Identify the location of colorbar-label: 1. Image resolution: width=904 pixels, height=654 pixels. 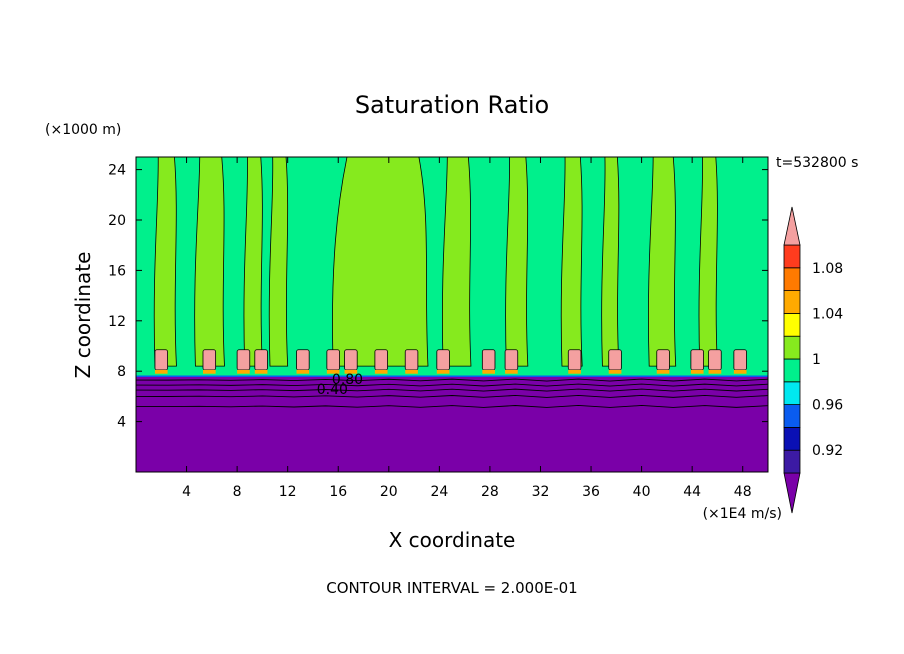
(816, 360).